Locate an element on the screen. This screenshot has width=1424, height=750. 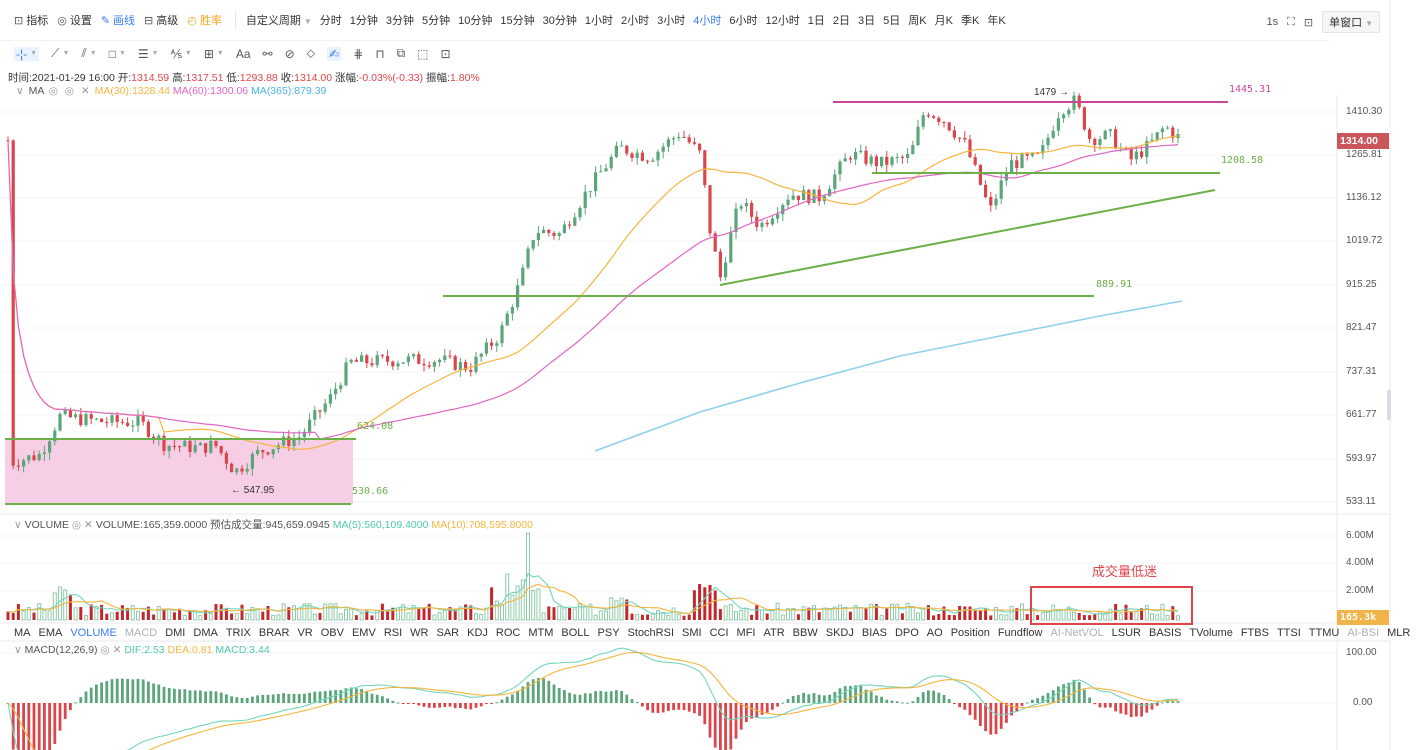
indicator-tab-ma: MA is located at coordinates (22, 633).